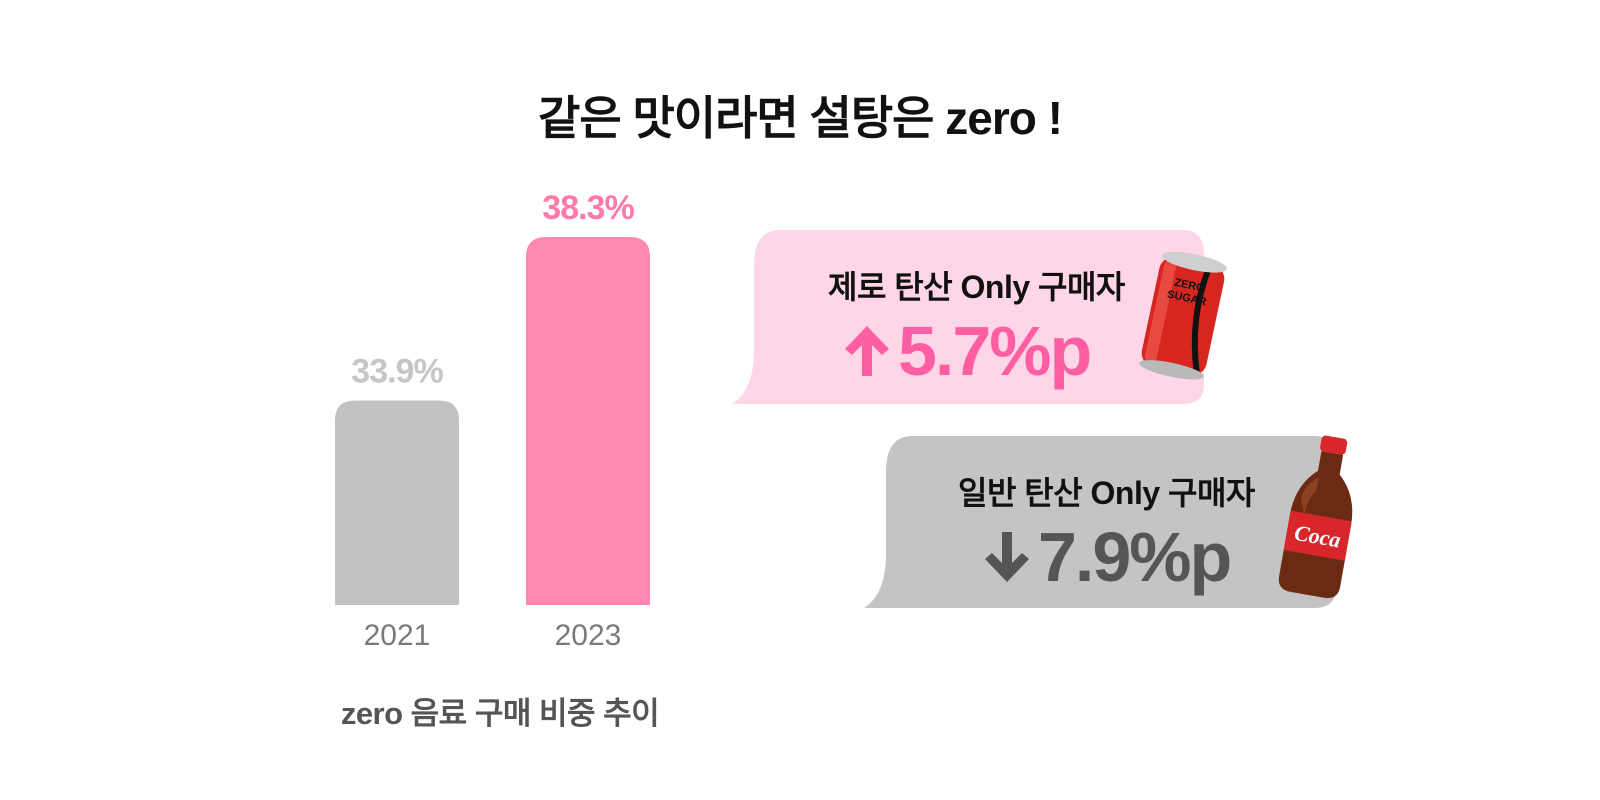 This screenshot has width=1600, height=800. I want to click on callout-zero-soda: 제로 탄산 Only 구매자 5.7%p, so click(972, 319).